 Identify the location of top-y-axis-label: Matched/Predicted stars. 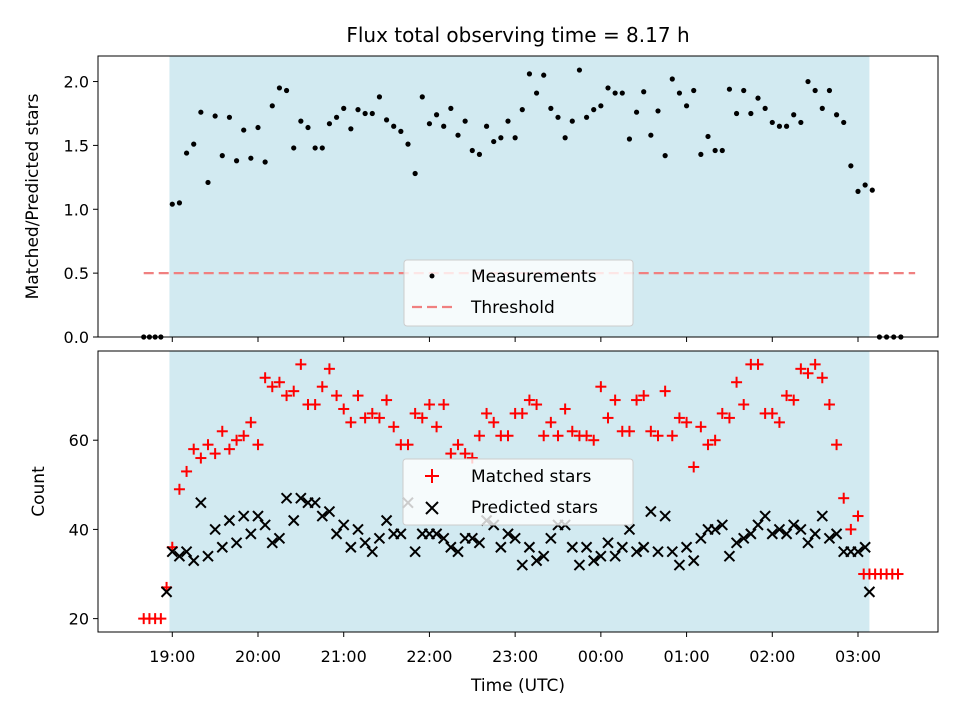
(33, 196).